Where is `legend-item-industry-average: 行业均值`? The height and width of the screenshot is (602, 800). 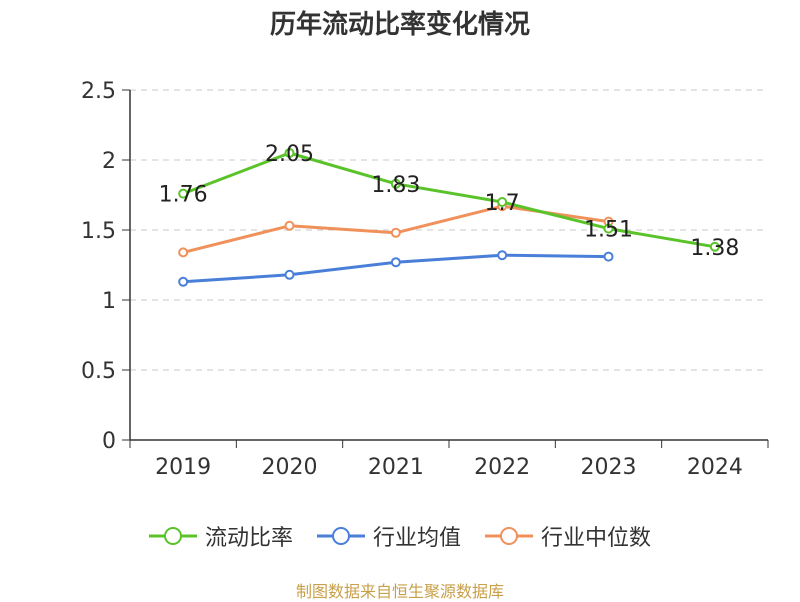
legend-item-industry-average: 行业均值 is located at coordinates (388, 536).